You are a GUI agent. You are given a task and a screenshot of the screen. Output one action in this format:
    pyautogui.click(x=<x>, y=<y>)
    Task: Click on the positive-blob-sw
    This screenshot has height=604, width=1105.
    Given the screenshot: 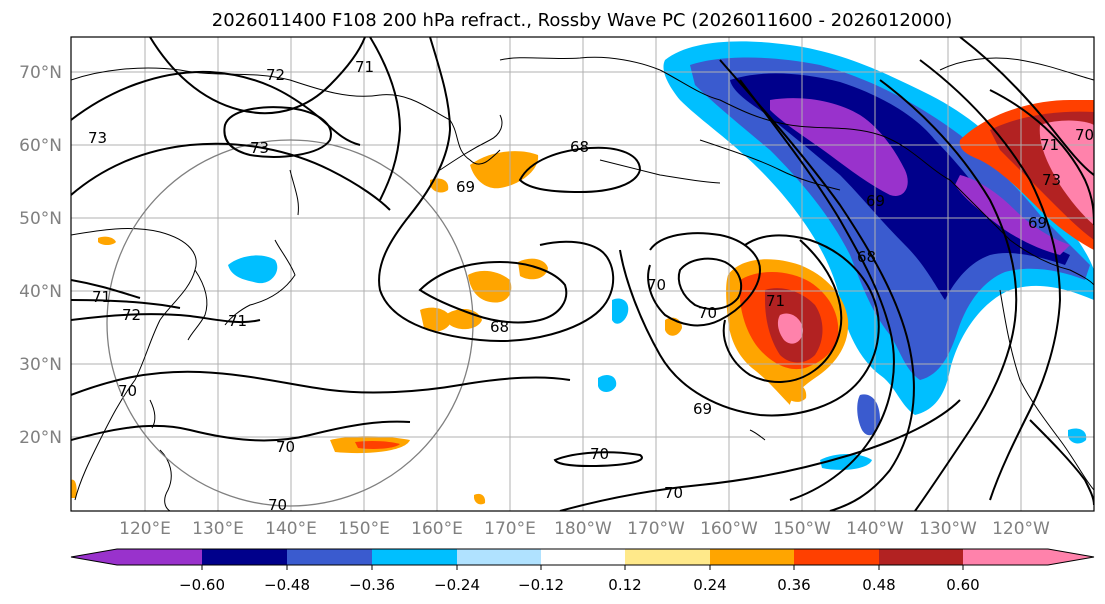 What is the action you would take?
    pyautogui.click(x=74, y=488)
    